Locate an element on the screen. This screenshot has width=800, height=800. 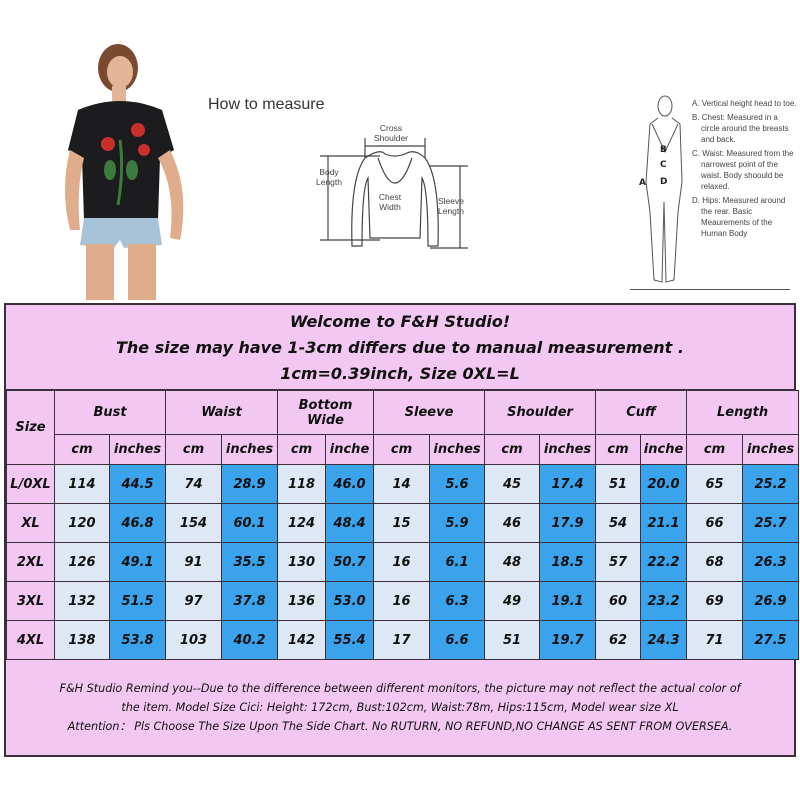
value-cell: 51.5 is located at coordinates (137, 601).